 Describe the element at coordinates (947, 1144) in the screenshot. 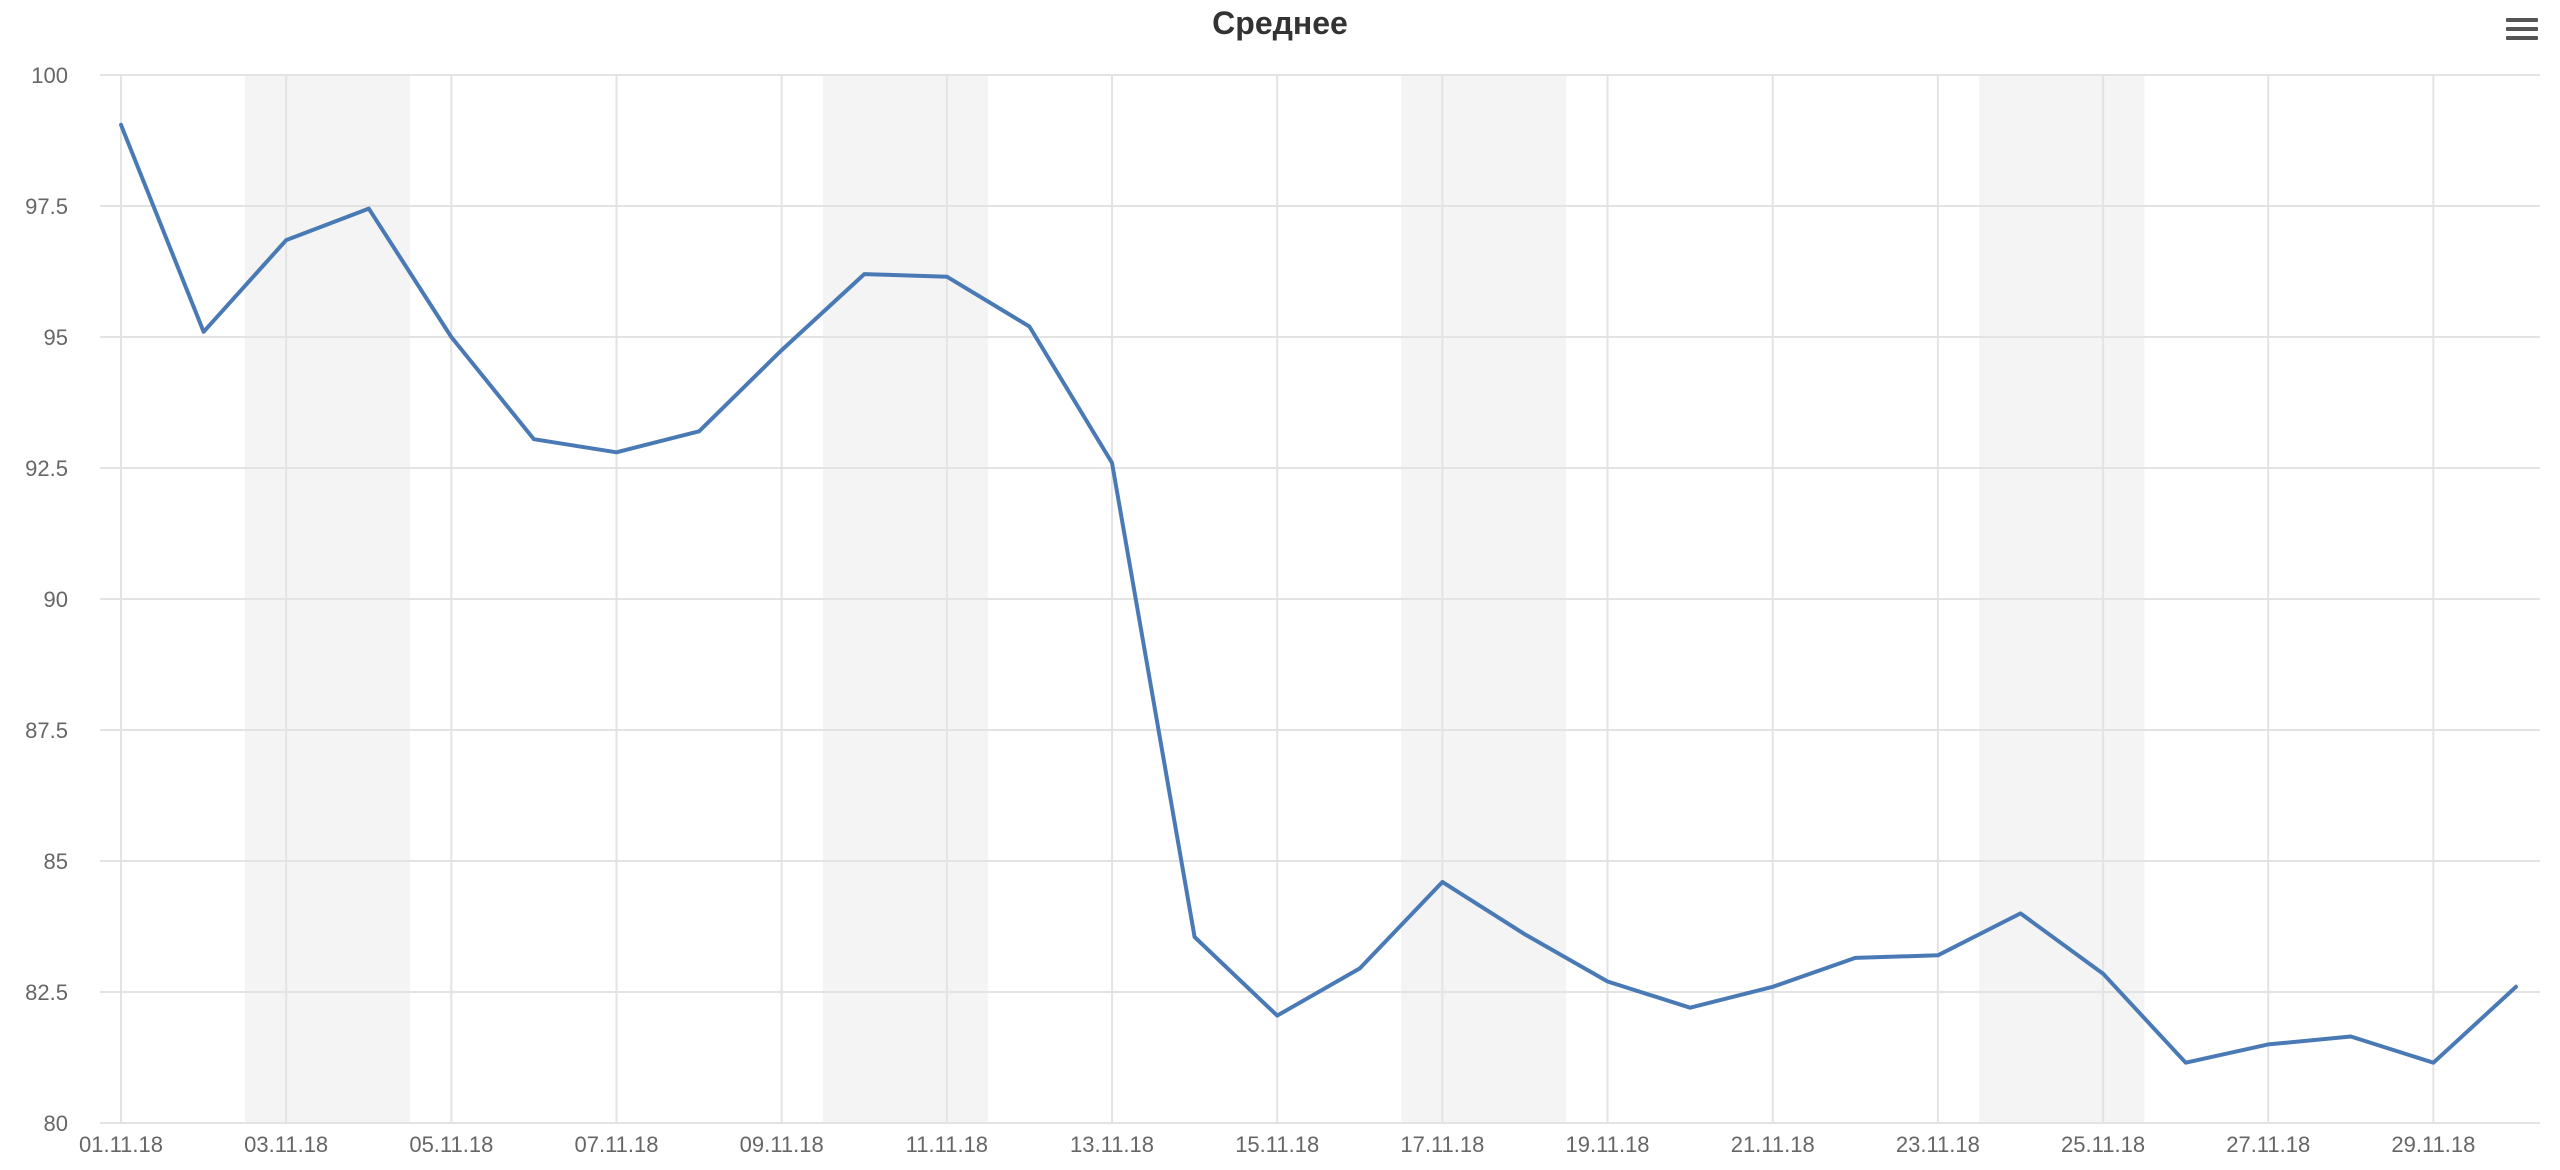

I see `x-tick-label: 11.11.18` at that location.